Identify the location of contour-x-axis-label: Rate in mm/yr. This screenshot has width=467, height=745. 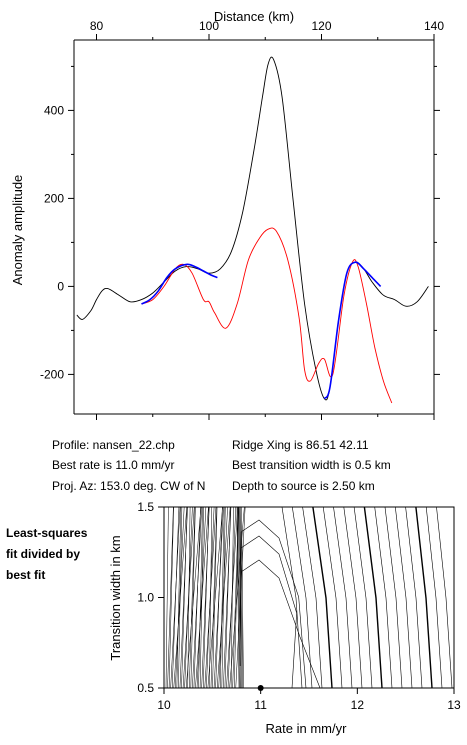
(307, 728).